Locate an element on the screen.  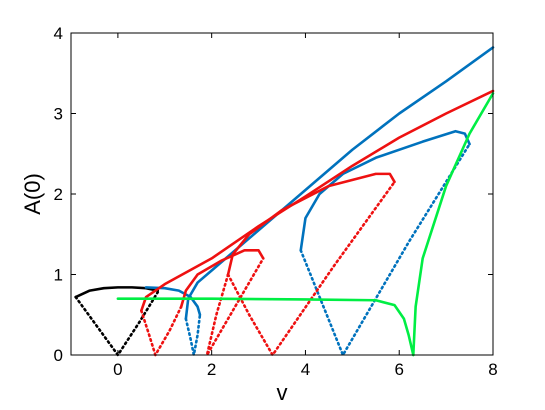
x-tick-label: 2 is located at coordinates (211, 369).